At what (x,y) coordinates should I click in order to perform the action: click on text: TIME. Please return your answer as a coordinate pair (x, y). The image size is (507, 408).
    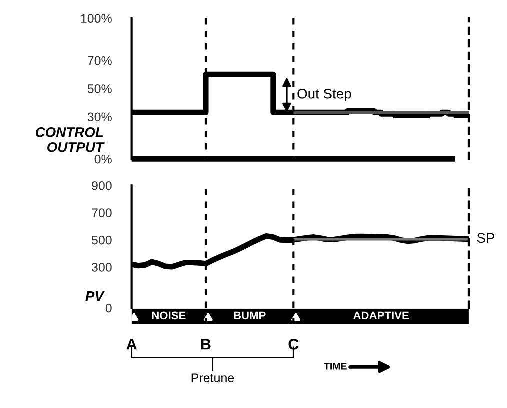
    Looking at the image, I should click on (335, 366).